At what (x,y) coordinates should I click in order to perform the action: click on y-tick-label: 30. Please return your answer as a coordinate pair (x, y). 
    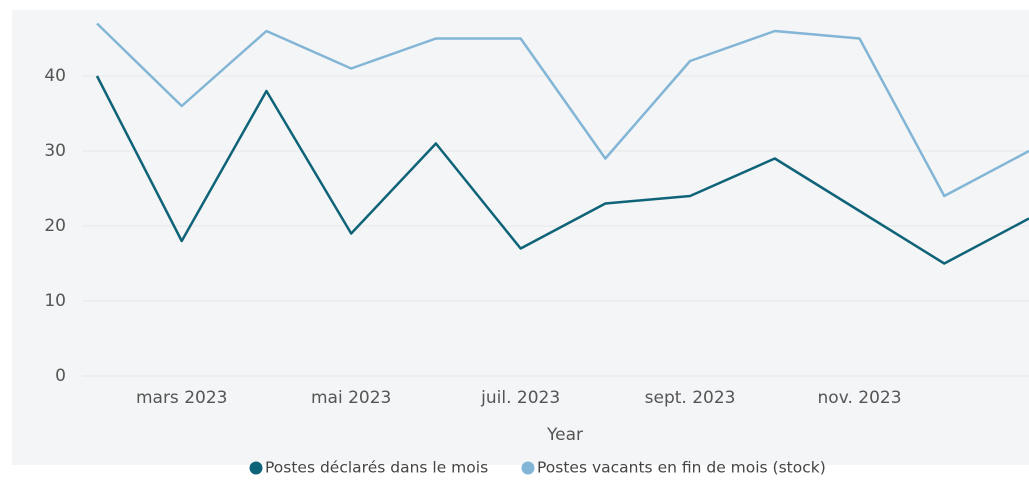
    Looking at the image, I should click on (55, 151).